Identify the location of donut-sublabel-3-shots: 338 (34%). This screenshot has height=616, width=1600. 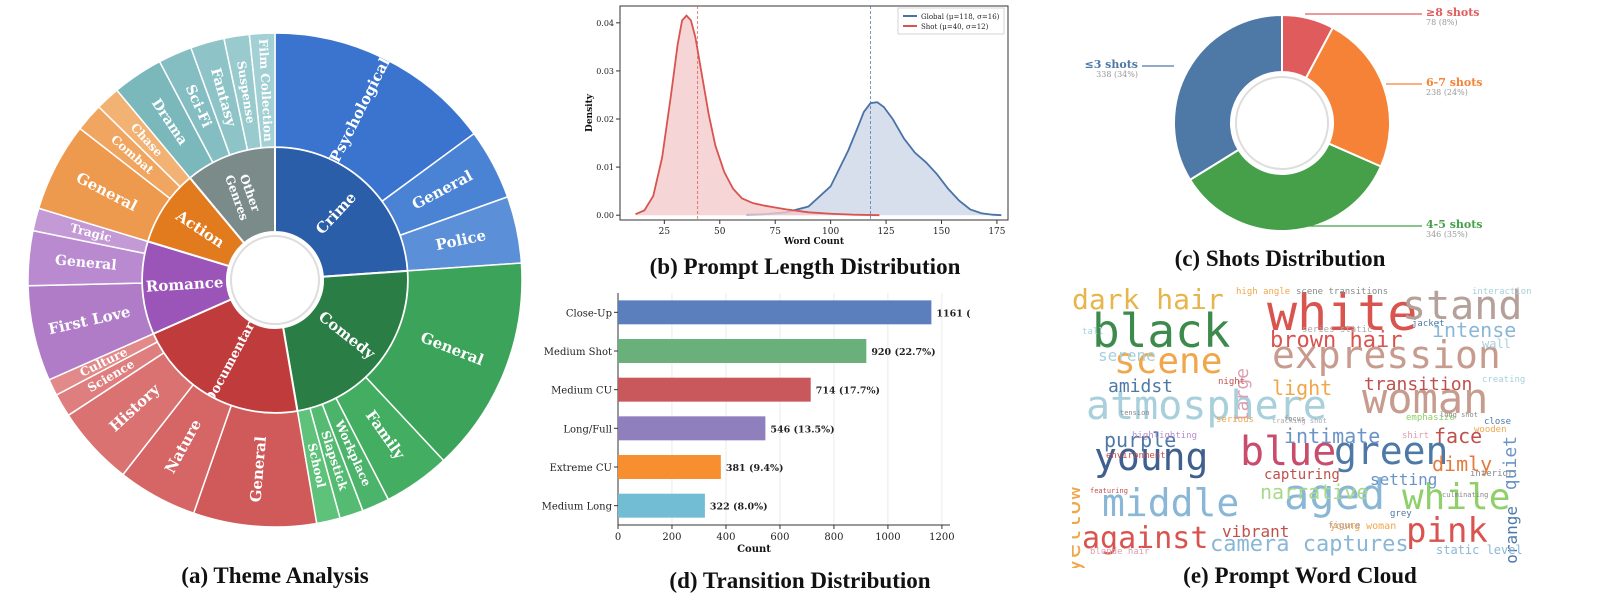
(1117, 74).